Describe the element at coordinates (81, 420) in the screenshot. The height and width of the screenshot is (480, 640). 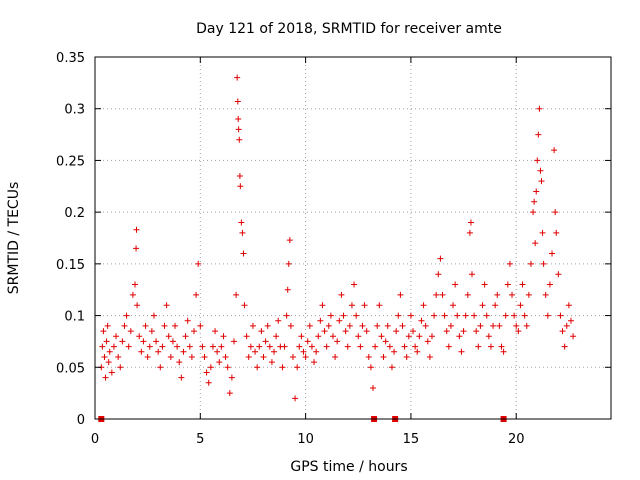
I see `y-tick-label: 0` at that location.